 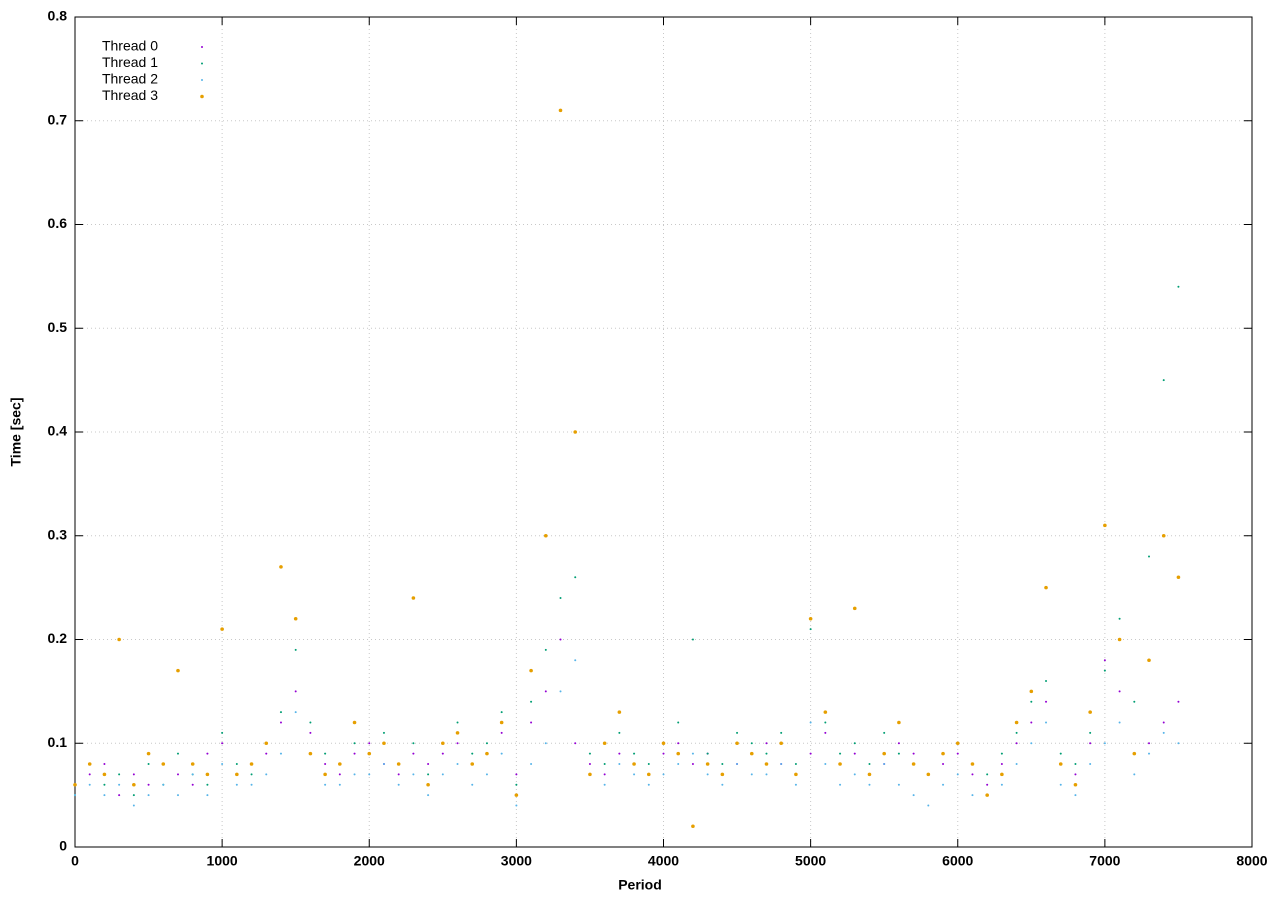 I want to click on legend-label: Thread 0, so click(x=130, y=46).